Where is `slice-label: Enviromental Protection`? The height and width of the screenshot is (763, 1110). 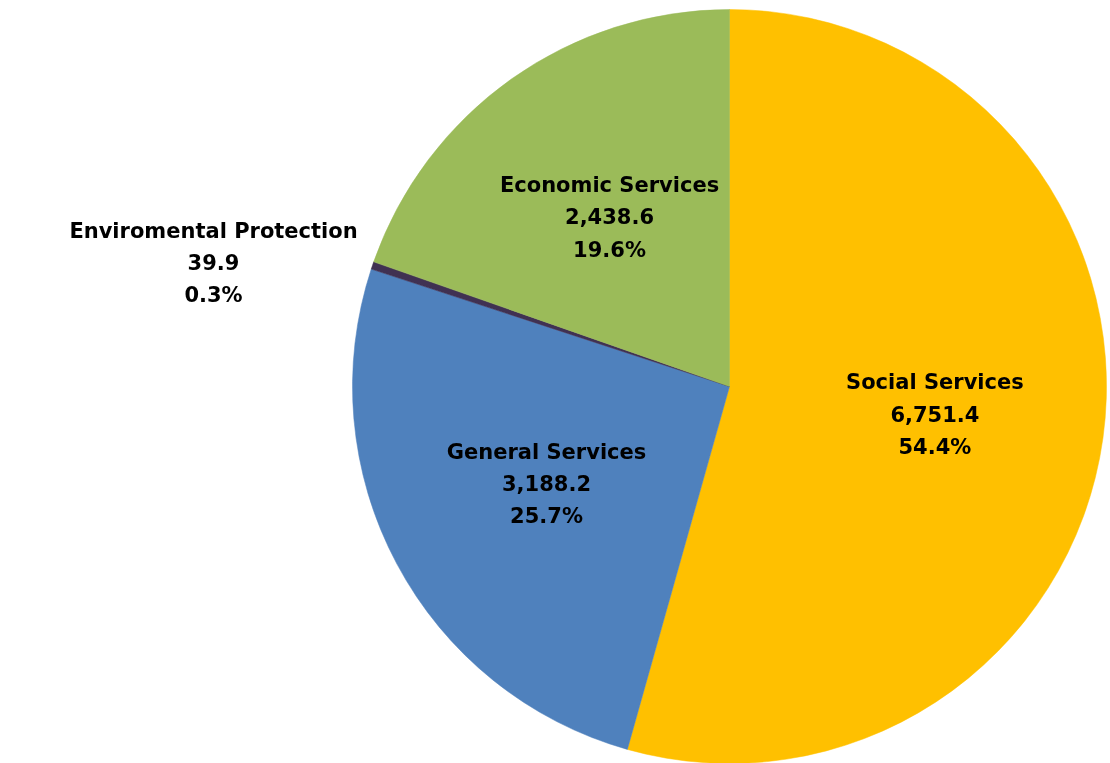 slice-label: Enviromental Protection is located at coordinates (213, 230).